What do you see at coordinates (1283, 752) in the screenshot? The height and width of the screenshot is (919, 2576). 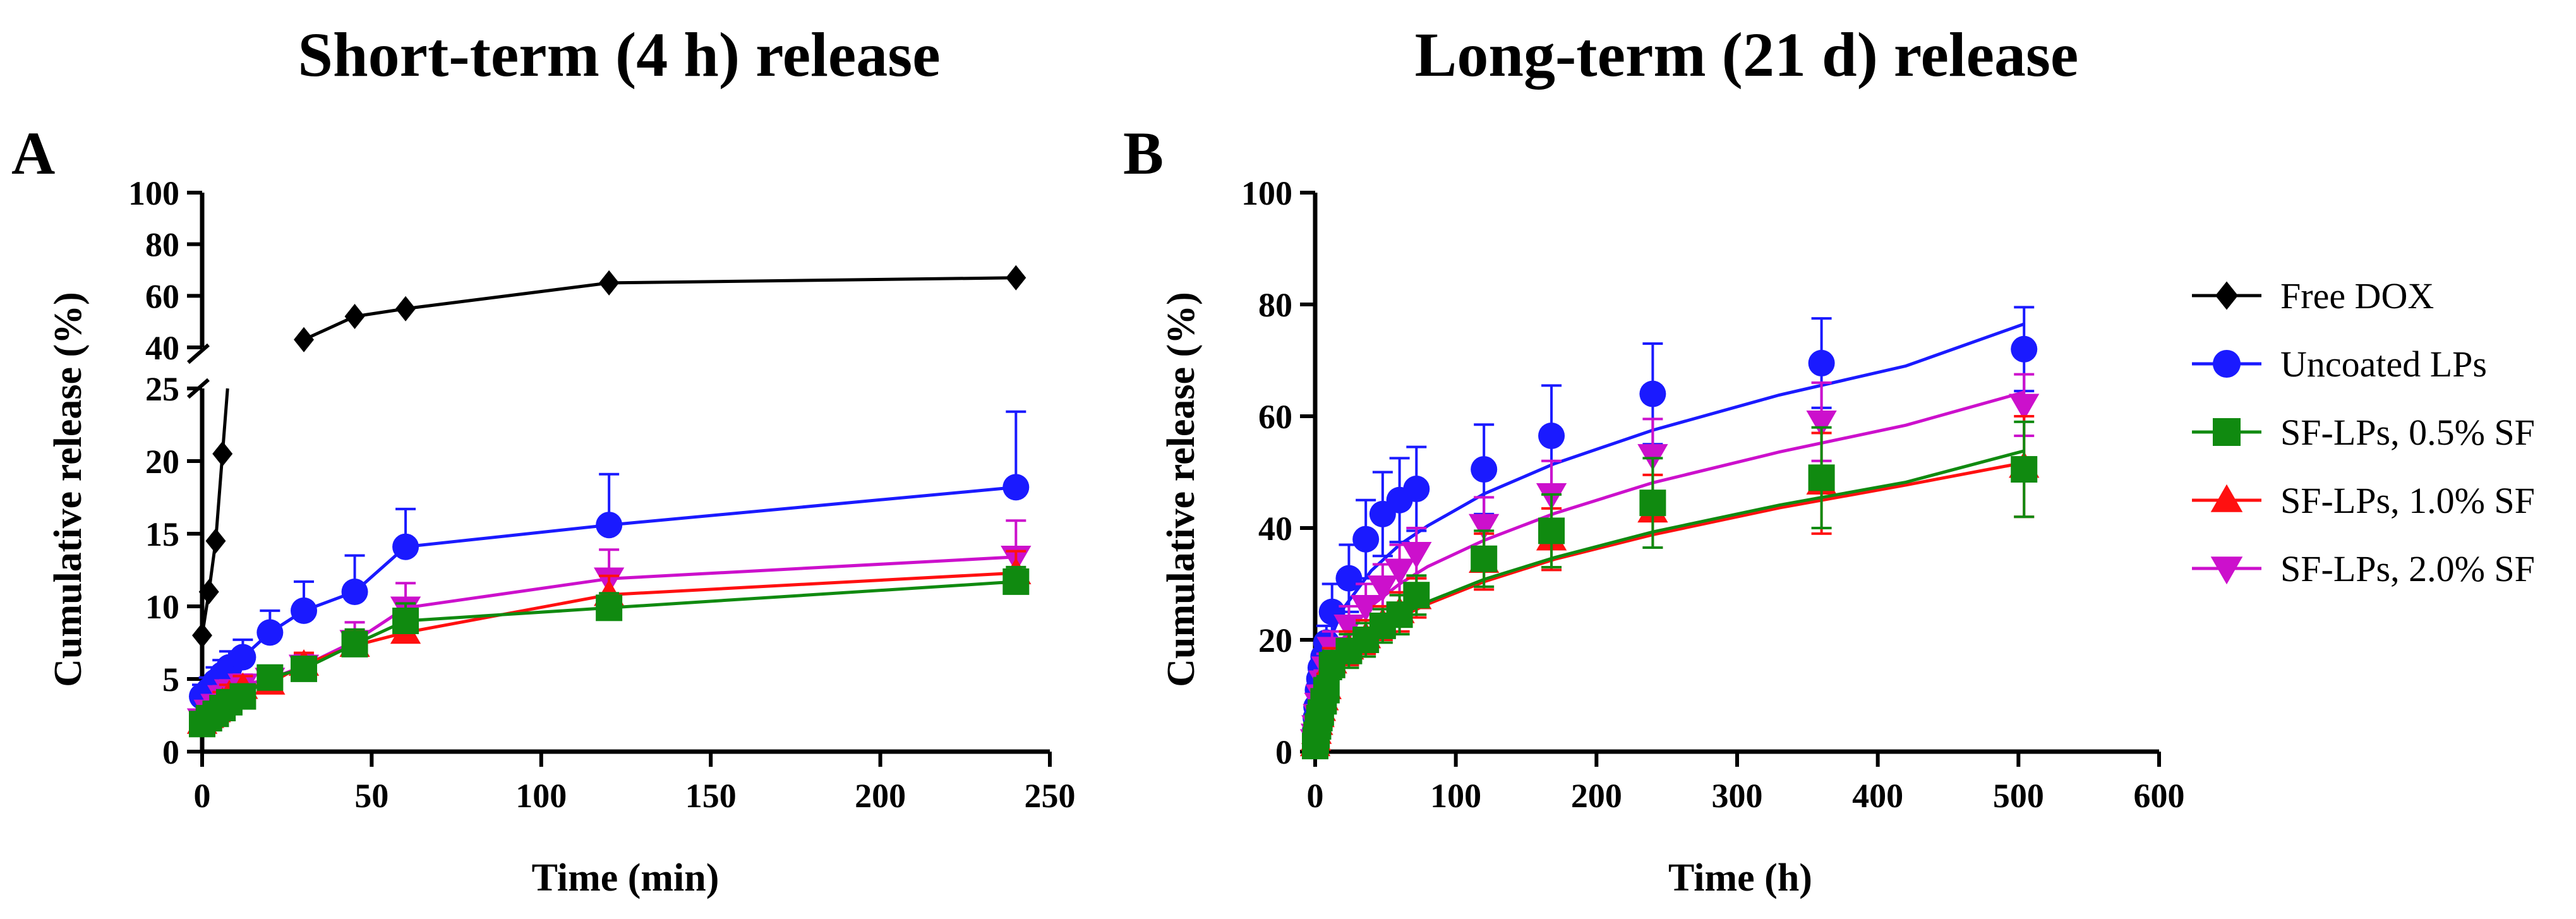 I see `panel-b-y-tick-label: 0` at bounding box center [1283, 752].